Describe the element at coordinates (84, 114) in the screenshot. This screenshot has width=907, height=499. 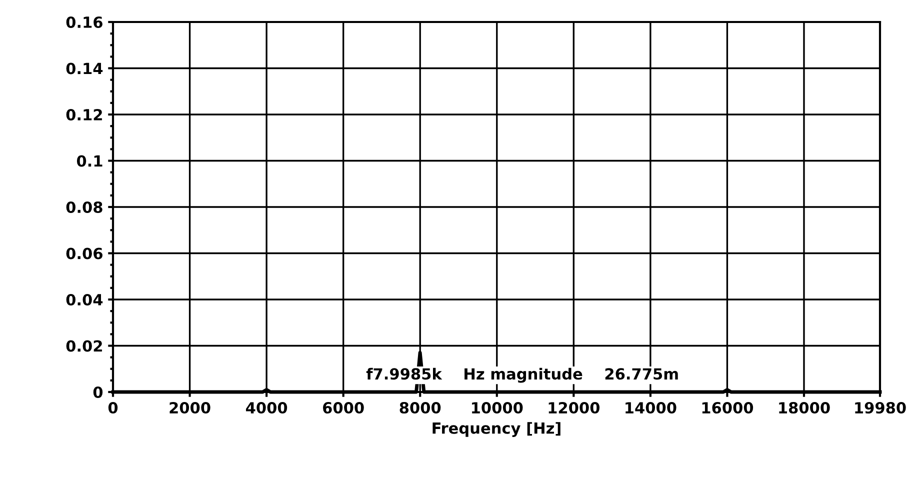
I see `y-tick-label: 0.12` at that location.